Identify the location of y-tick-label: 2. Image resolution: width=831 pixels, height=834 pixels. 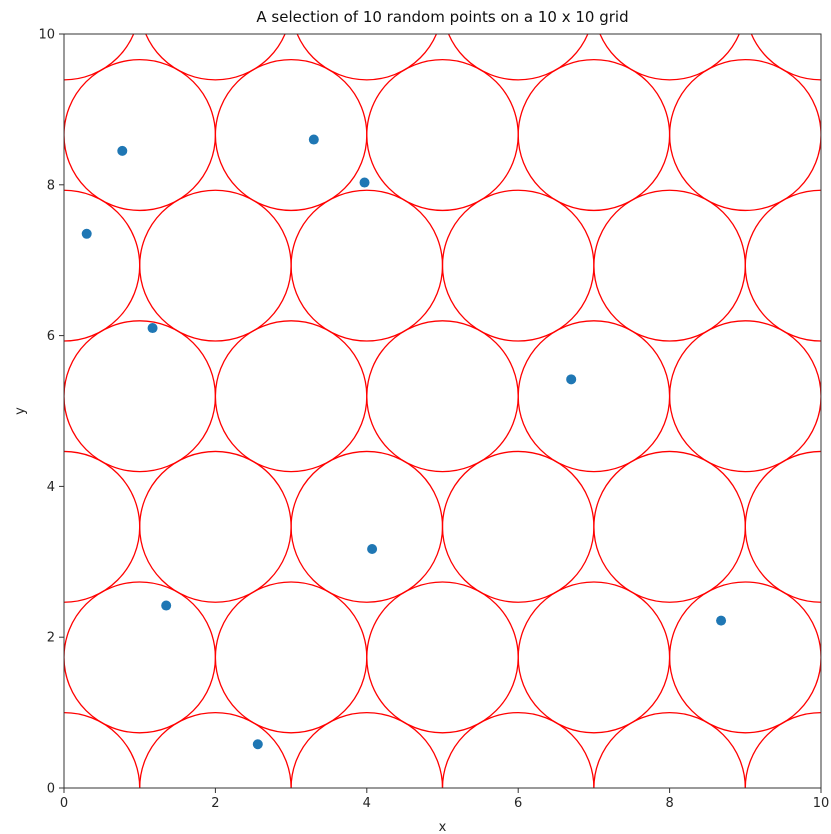
(51, 638).